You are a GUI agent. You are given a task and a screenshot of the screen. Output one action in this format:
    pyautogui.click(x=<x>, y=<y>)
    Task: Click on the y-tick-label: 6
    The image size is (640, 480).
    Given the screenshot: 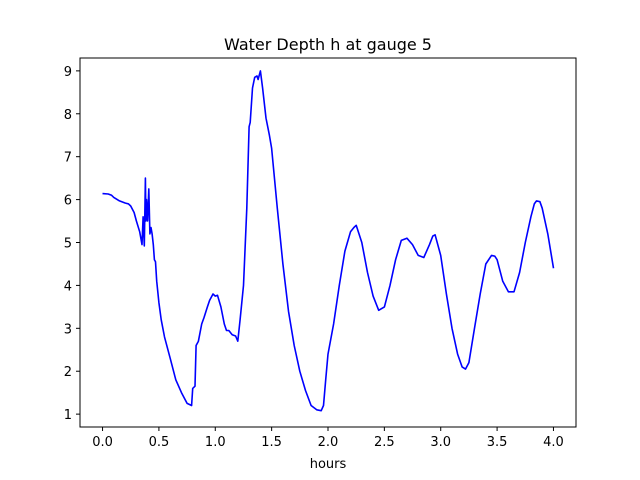 What is the action you would take?
    pyautogui.click(x=68, y=201)
    